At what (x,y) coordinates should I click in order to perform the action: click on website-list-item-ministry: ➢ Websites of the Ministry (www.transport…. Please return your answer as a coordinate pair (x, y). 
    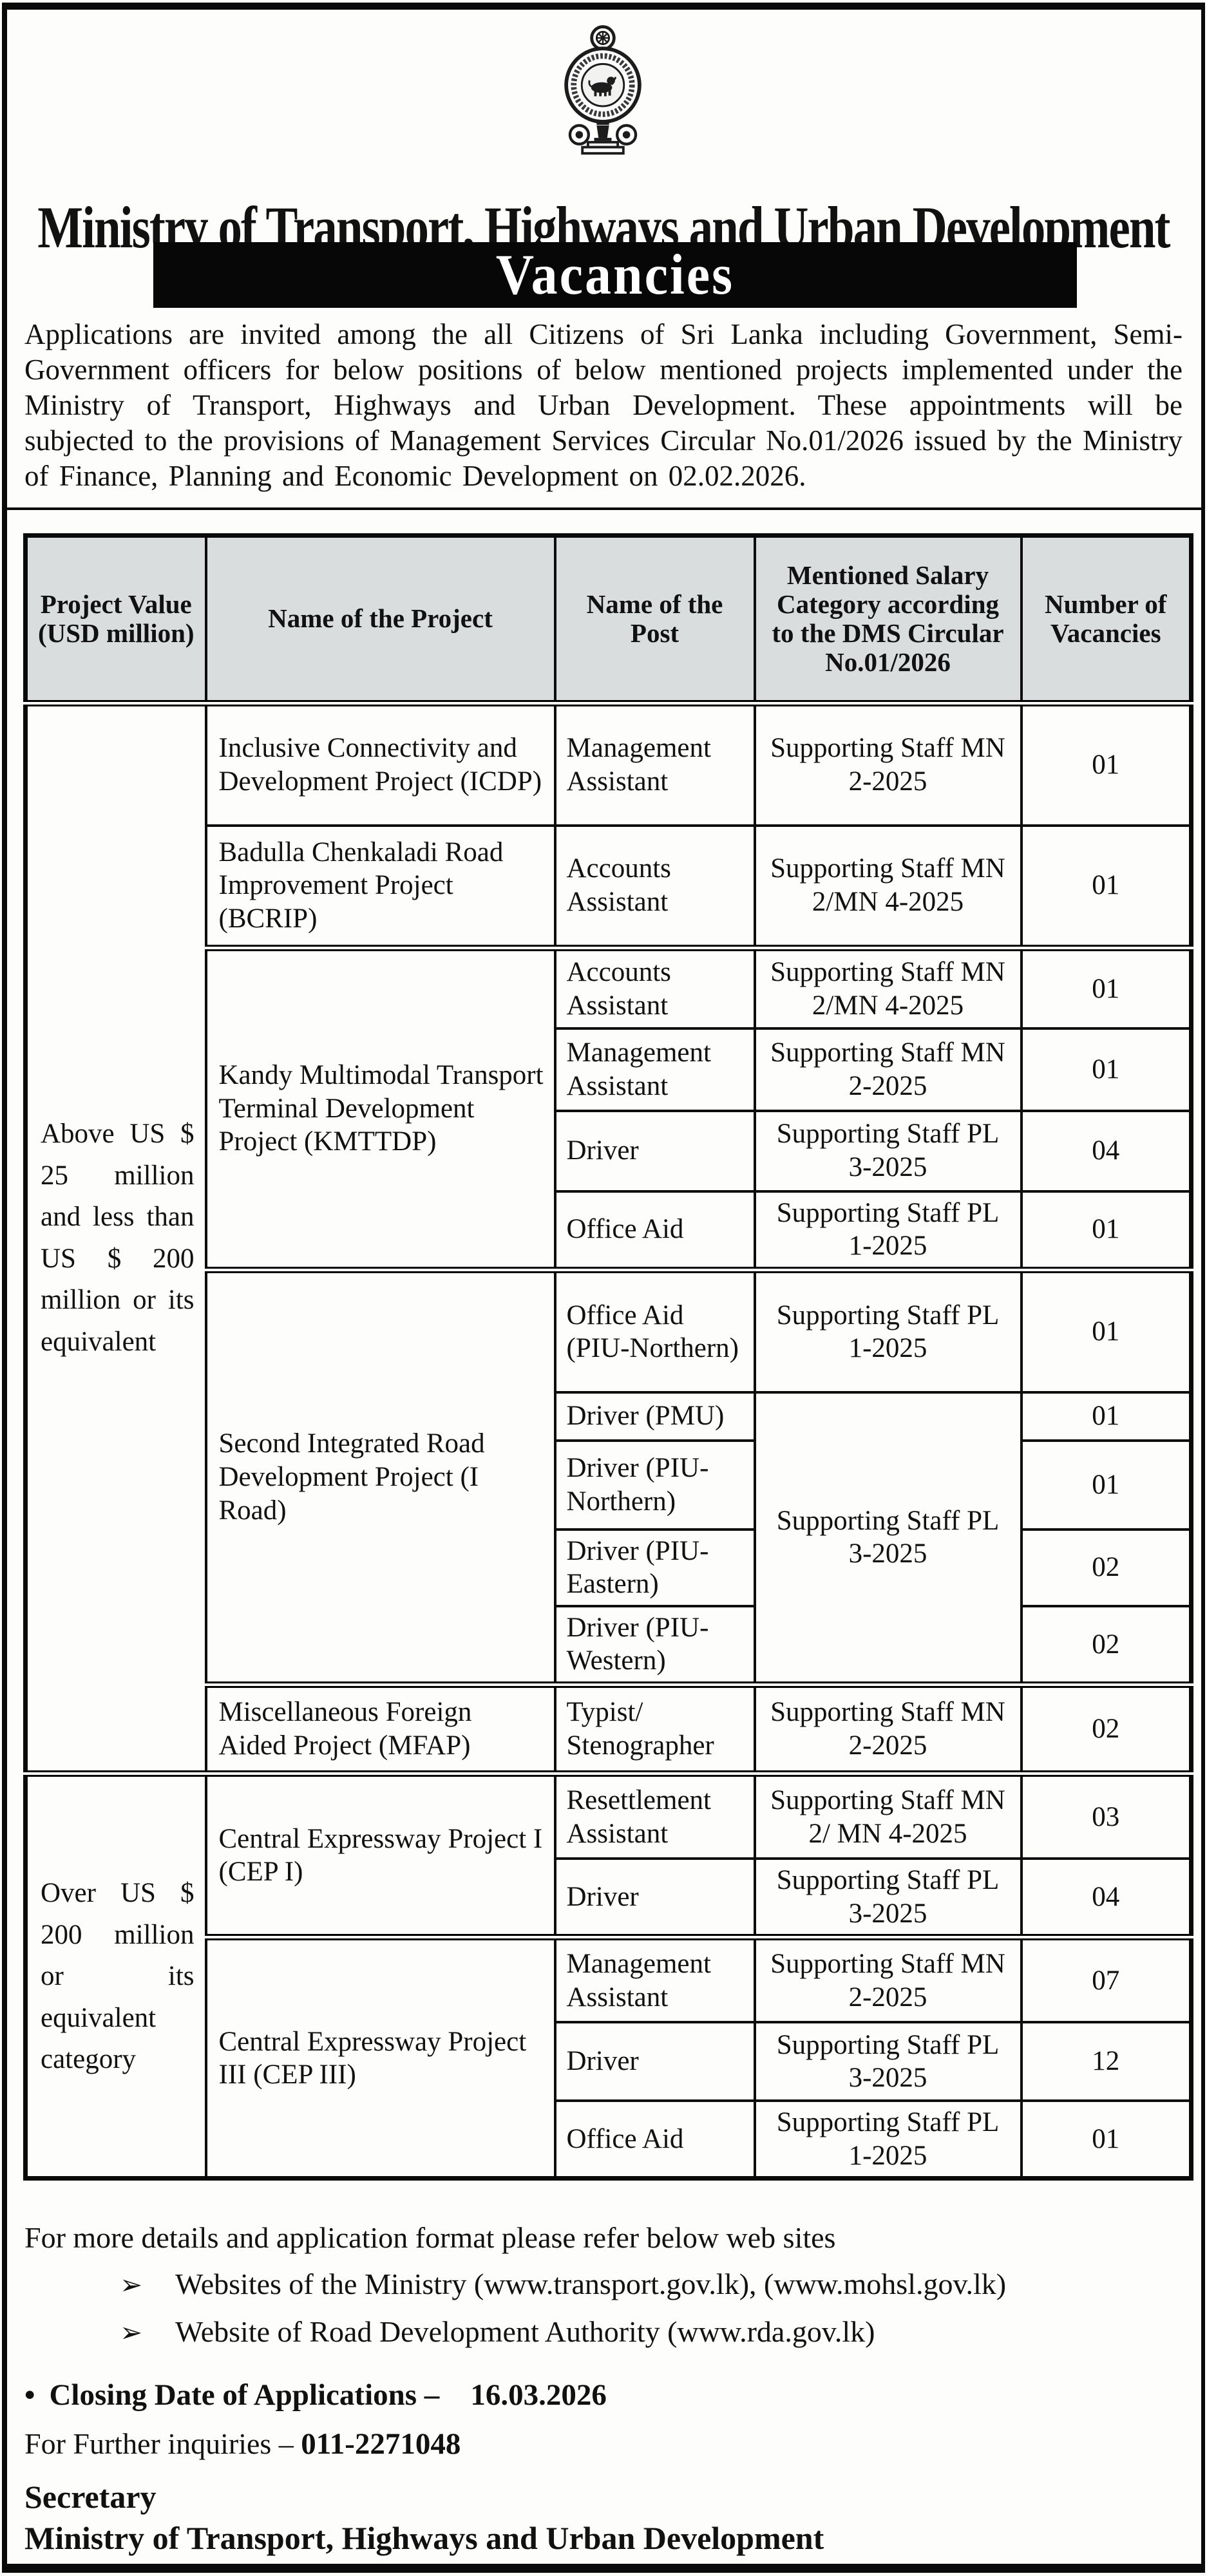
    Looking at the image, I should click on (563, 2284).